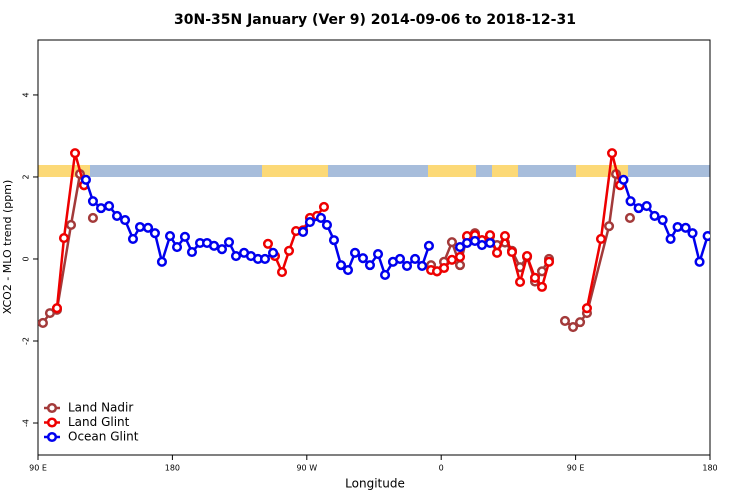 The height and width of the screenshot is (500, 750). I want to click on y-tick-label: 4, so click(26, 94).